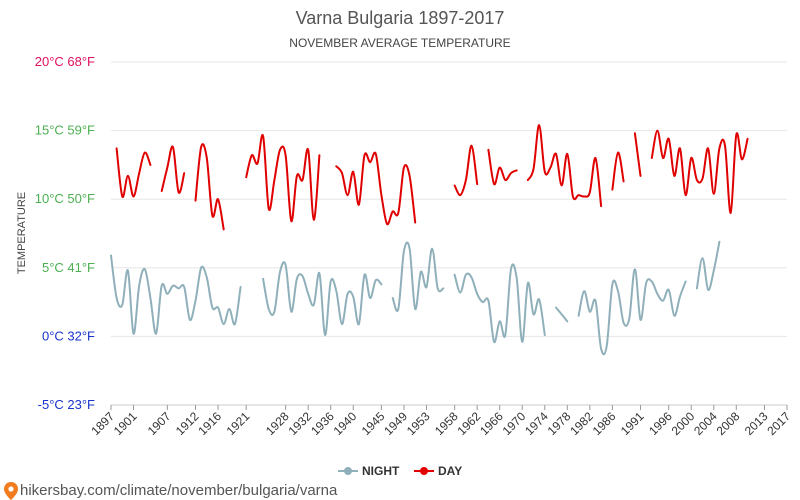 This screenshot has height=500, width=800. Describe the element at coordinates (446, 423) in the screenshot. I see `x-tick-label: 1958` at that location.